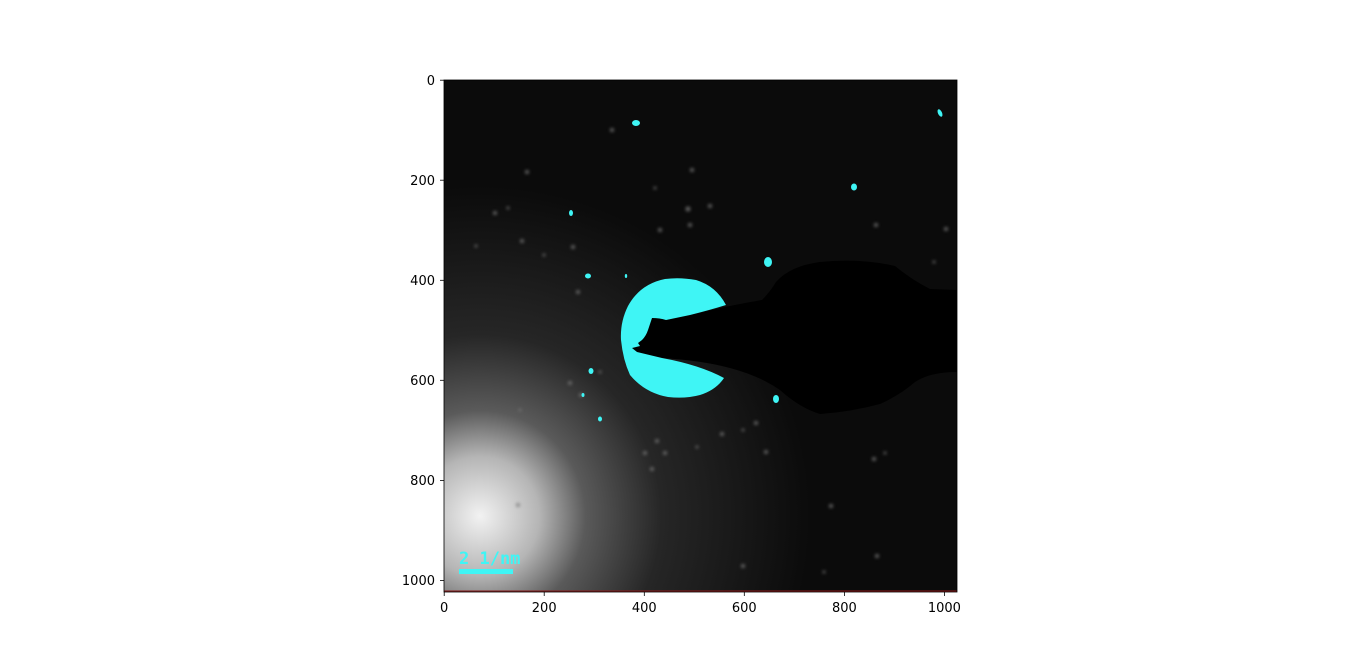 The image size is (1366, 665). Describe the element at coordinates (700, 604) in the screenshot. I see `x-axis: 0 200 400 600 800 1000` at that location.